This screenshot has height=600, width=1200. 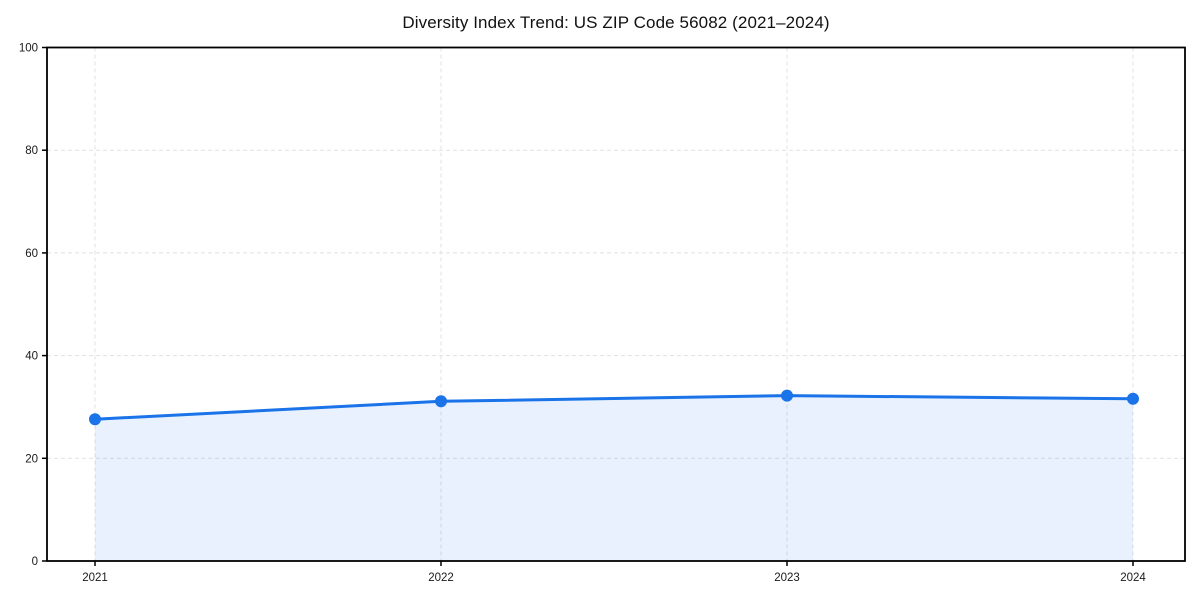 I want to click on y-tick-label: 100, so click(x=28, y=49).